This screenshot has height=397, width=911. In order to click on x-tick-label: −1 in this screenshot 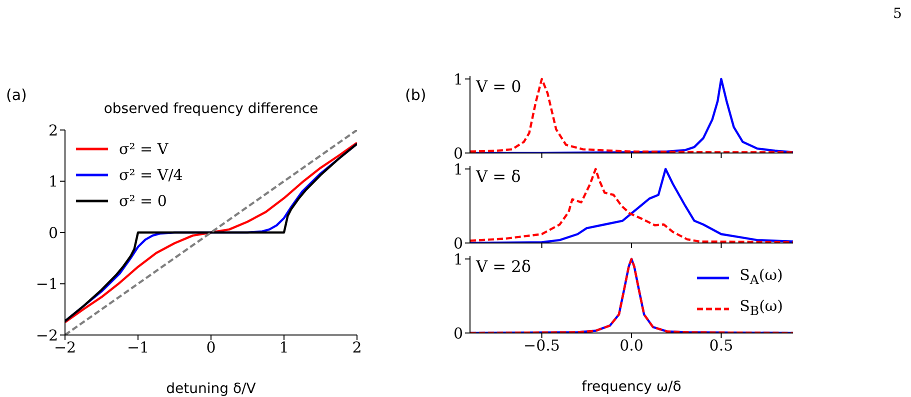, I will do `click(138, 347)`.